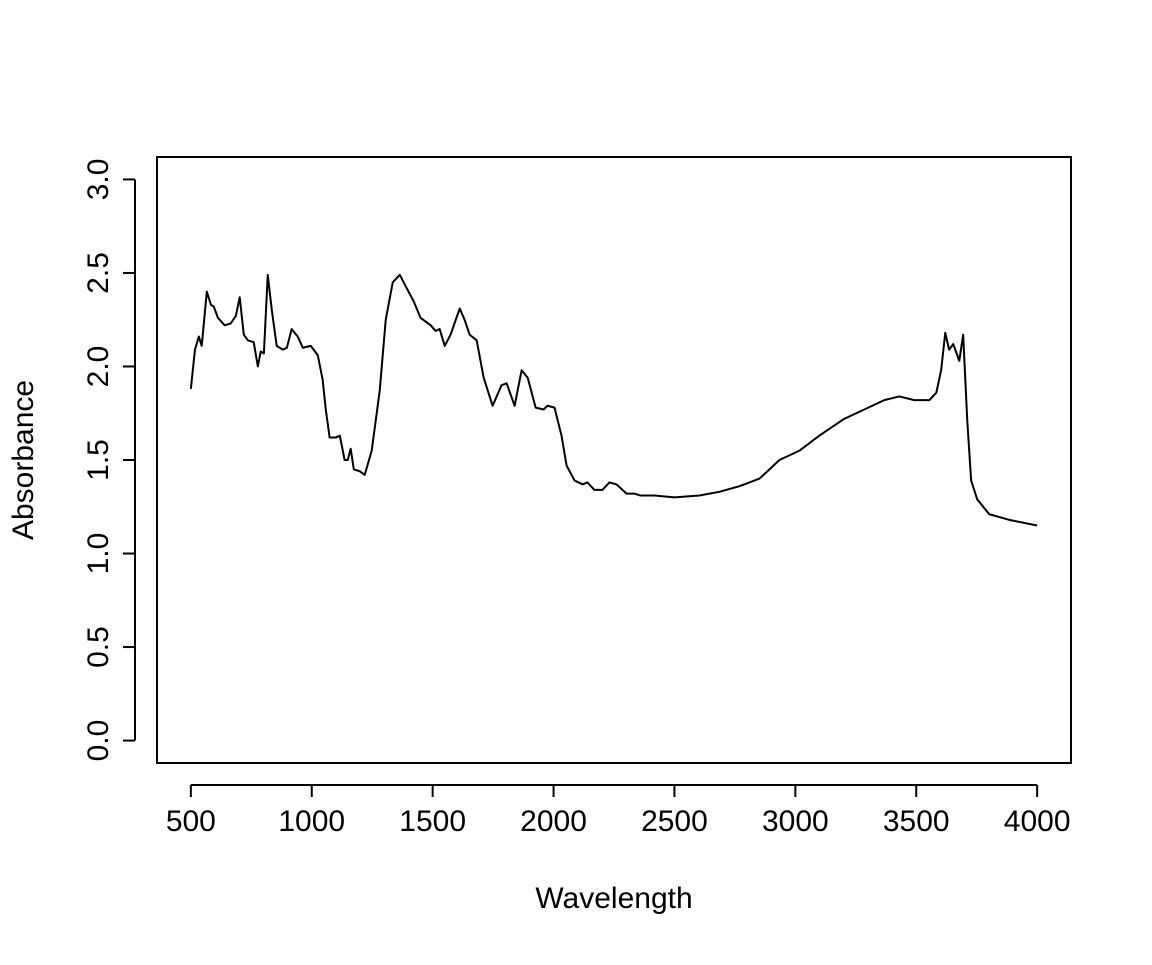 The height and width of the screenshot is (965, 1152). I want to click on y-tick-label: 2.0, so click(98, 367).